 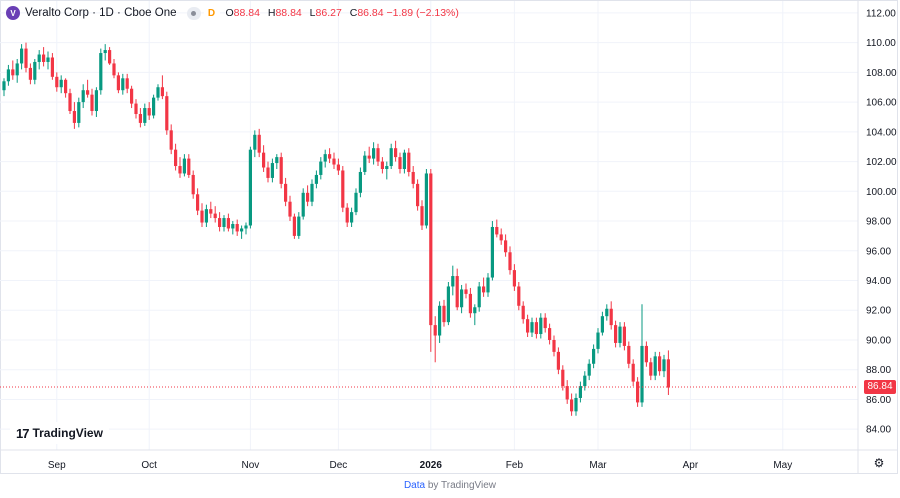 What do you see at coordinates (328, 13) in the screenshot?
I see `low-value: 86.27` at bounding box center [328, 13].